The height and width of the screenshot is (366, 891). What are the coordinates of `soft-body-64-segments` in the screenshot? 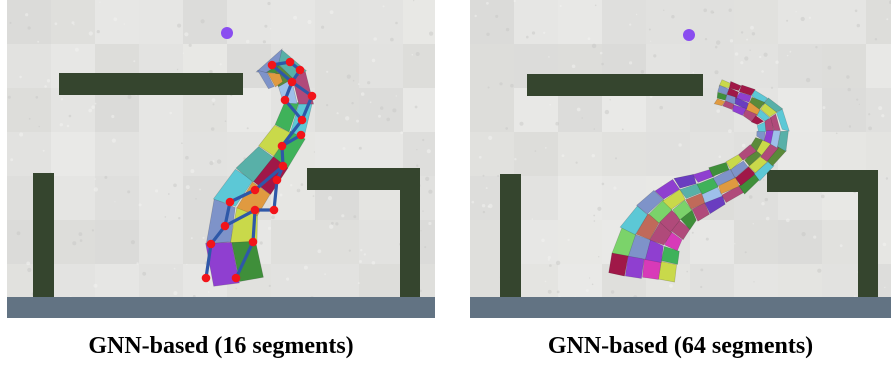 It's located at (699, 181).